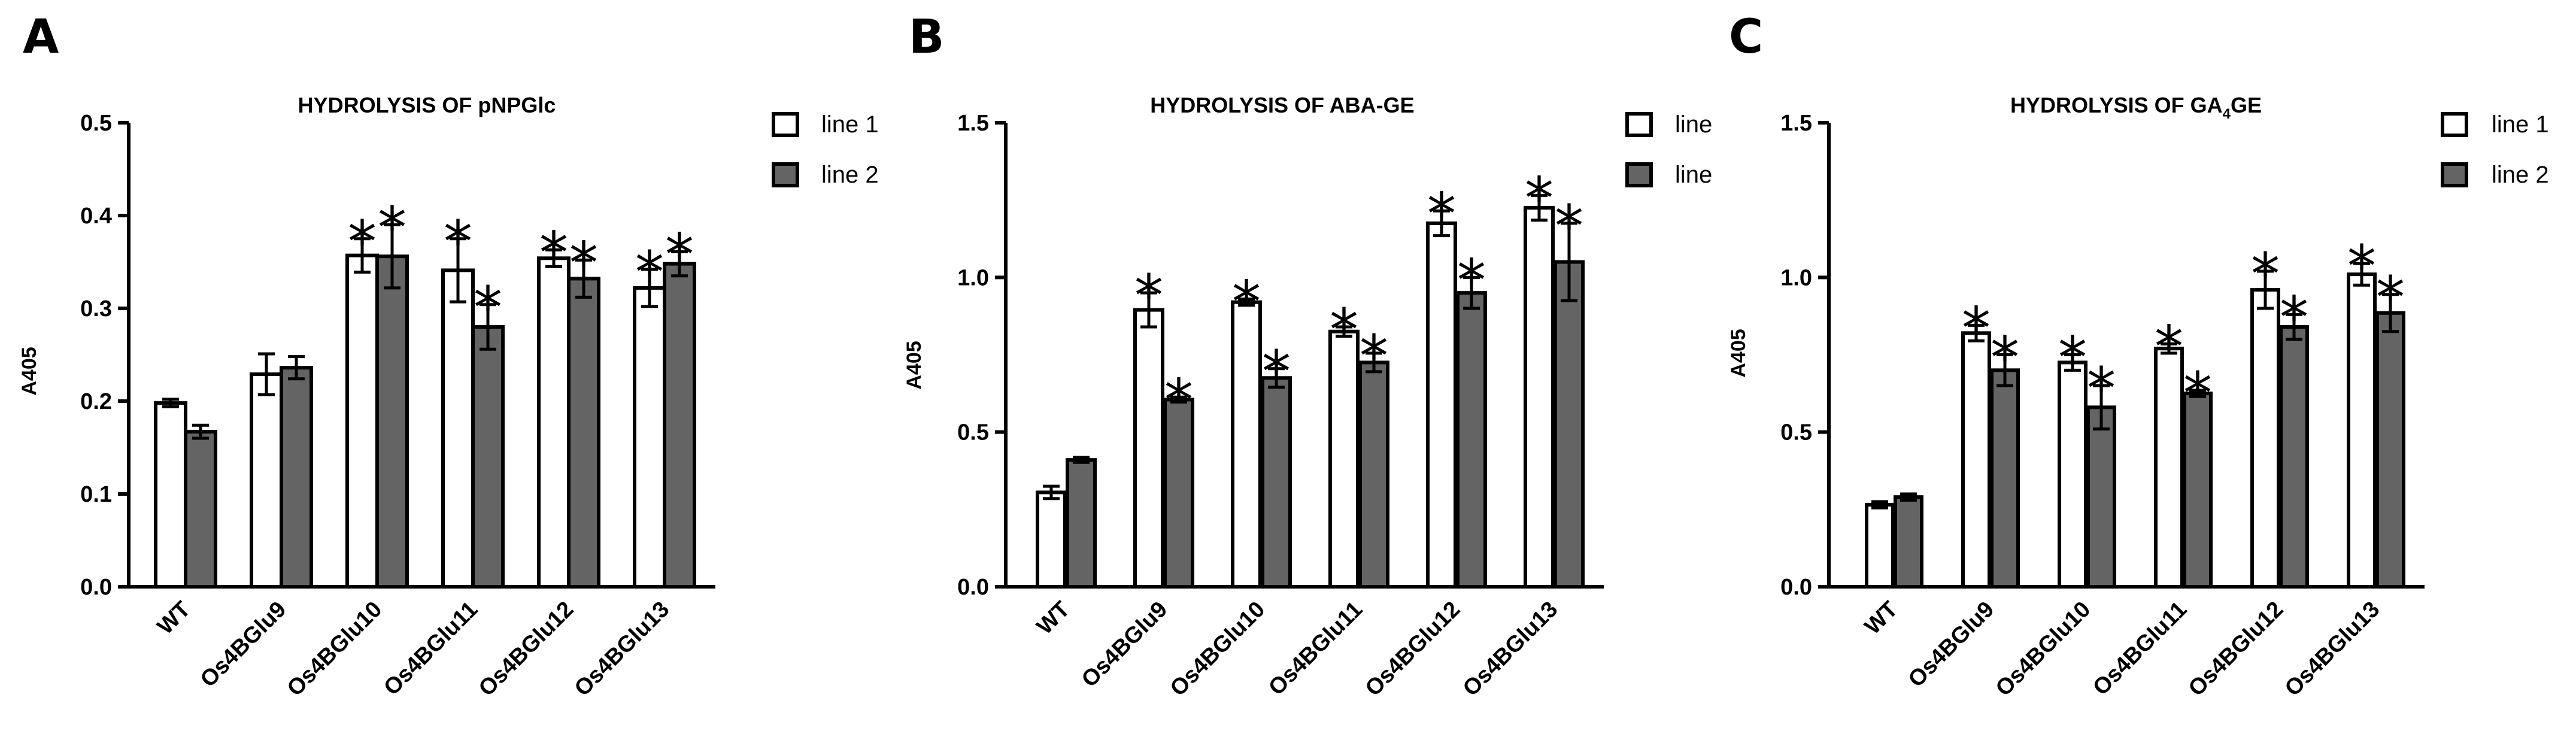  What do you see at coordinates (915, 365) in the screenshot?
I see `y-axis-label-b: A405` at bounding box center [915, 365].